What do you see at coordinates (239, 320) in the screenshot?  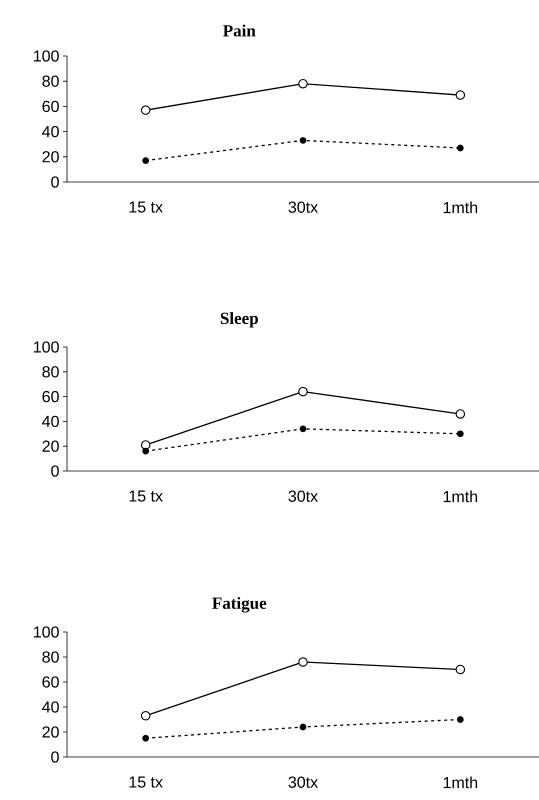 I see `chart-title: Sleep` at bounding box center [239, 320].